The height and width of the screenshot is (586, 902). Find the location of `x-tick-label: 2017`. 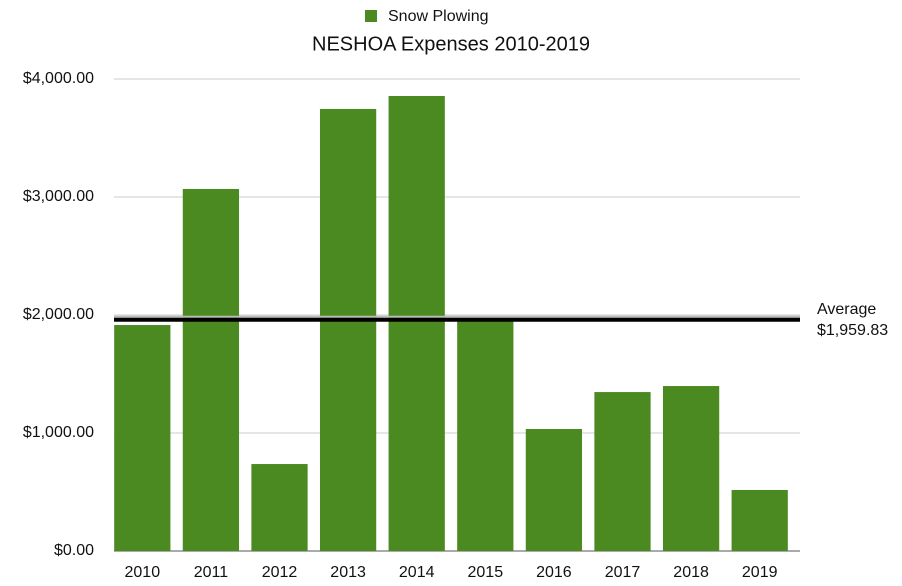

x-tick-label: 2017 is located at coordinates (623, 572).